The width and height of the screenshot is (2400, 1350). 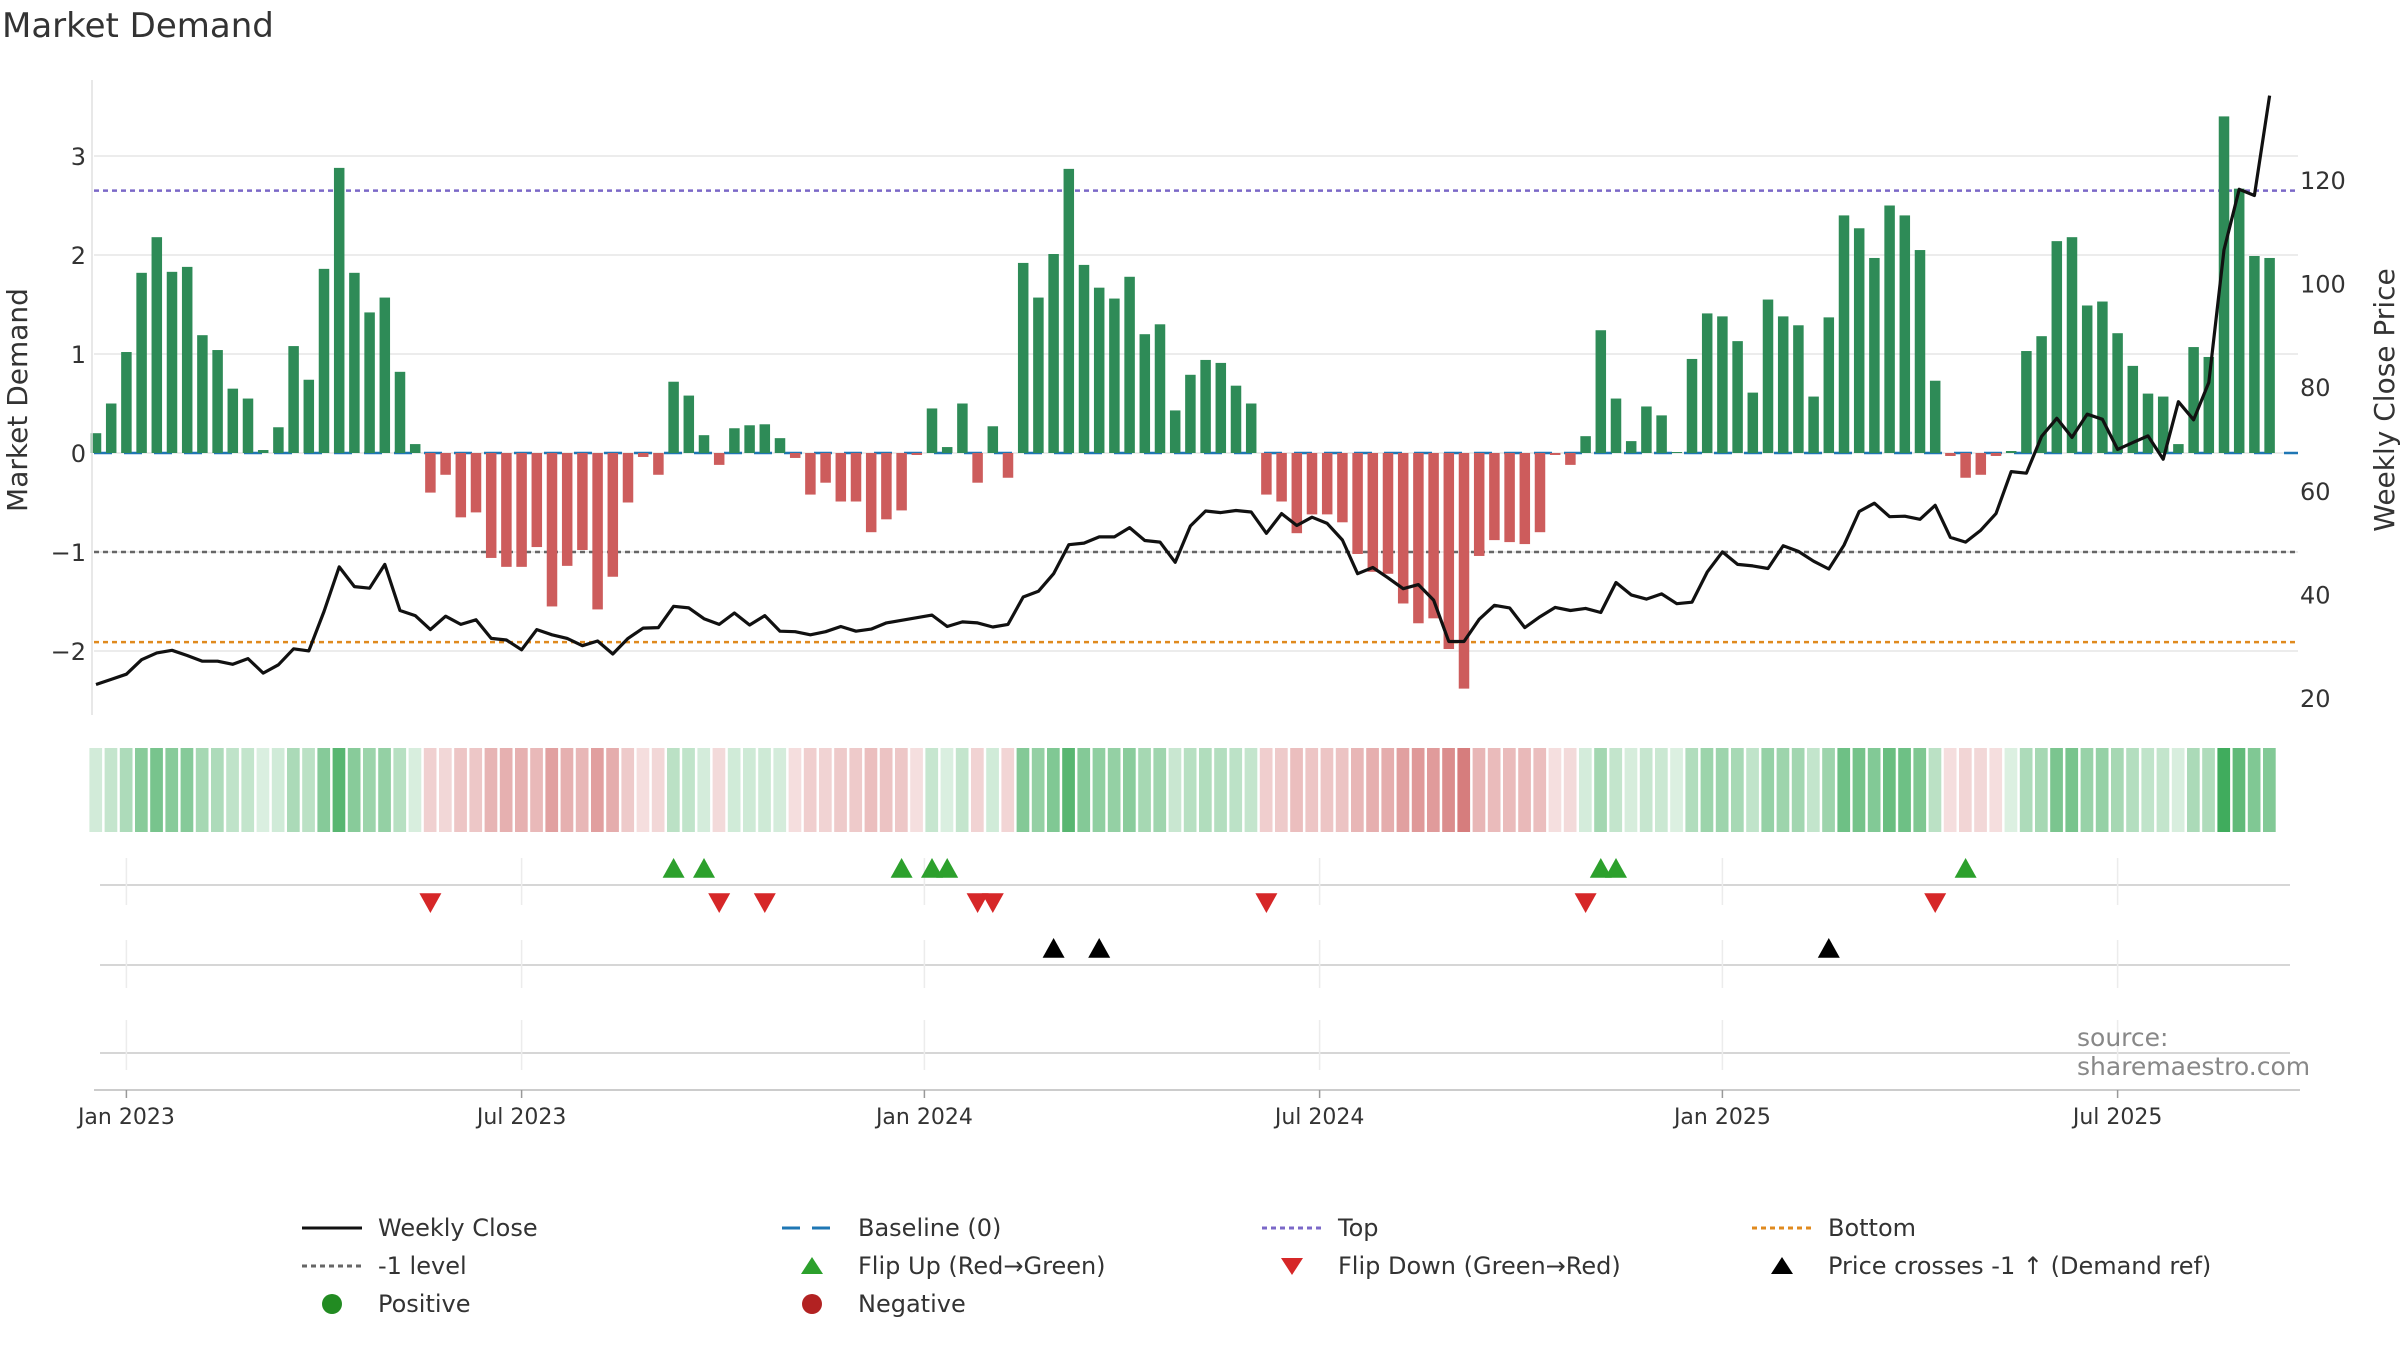 I want to click on legend-label: -1 level, so click(x=422, y=1266).